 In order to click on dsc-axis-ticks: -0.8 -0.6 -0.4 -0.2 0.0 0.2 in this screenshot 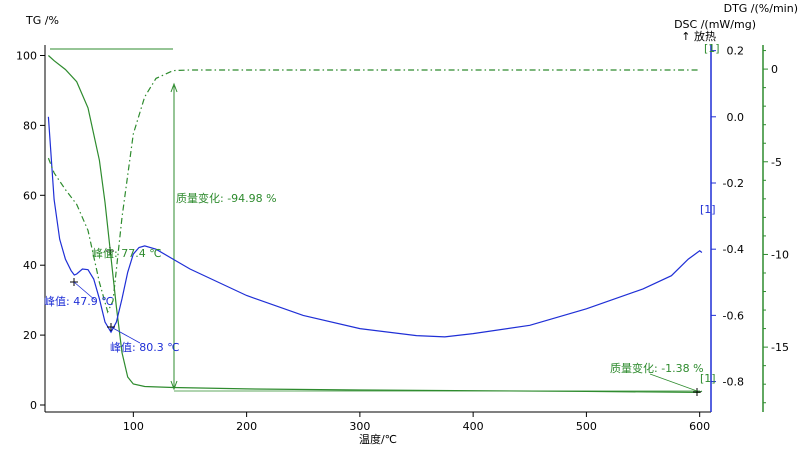, I will do `click(727, 217)`.